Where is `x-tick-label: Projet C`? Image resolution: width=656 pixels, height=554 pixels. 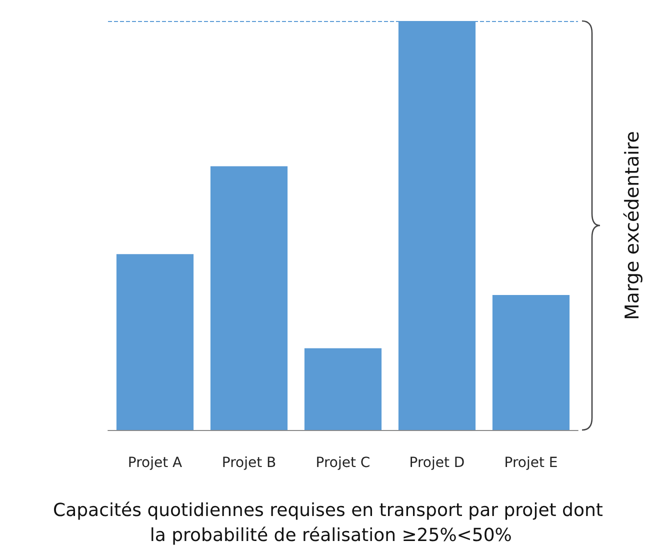 x-tick-label: Projet C is located at coordinates (343, 463).